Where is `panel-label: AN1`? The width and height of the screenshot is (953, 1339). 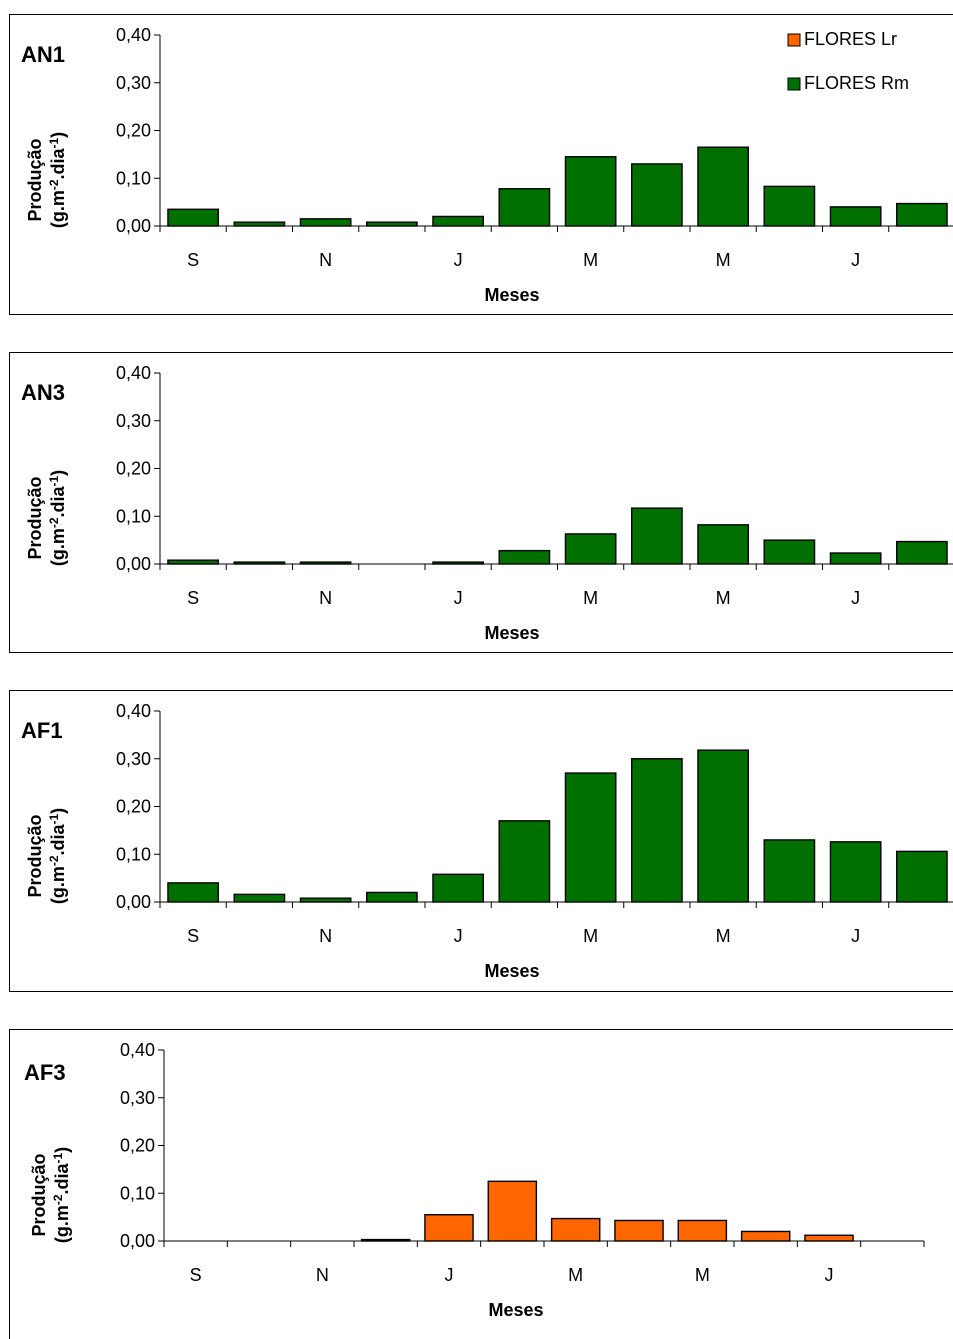 panel-label: AN1 is located at coordinates (43, 54).